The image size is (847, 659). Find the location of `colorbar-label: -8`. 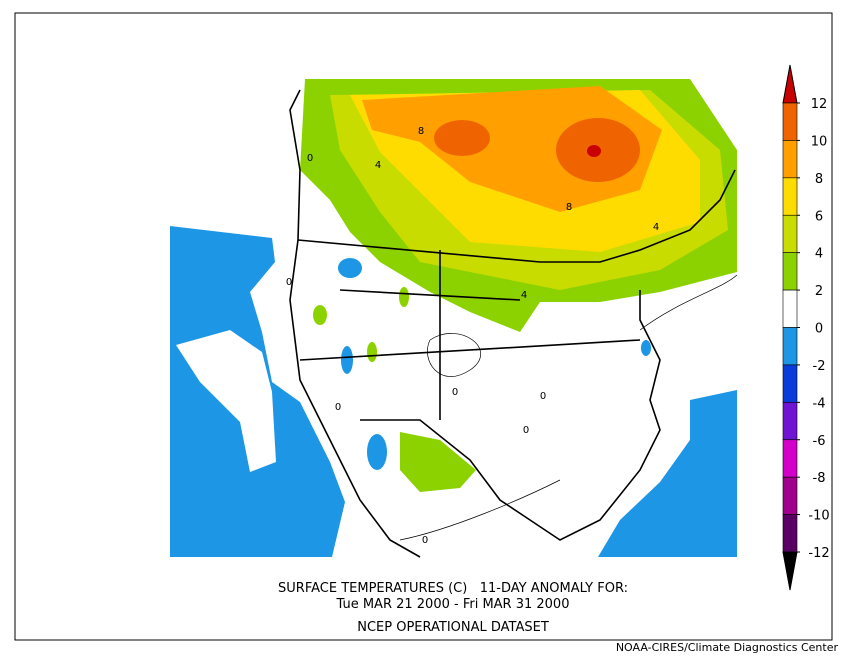

colorbar-label: -8 is located at coordinates (819, 478).